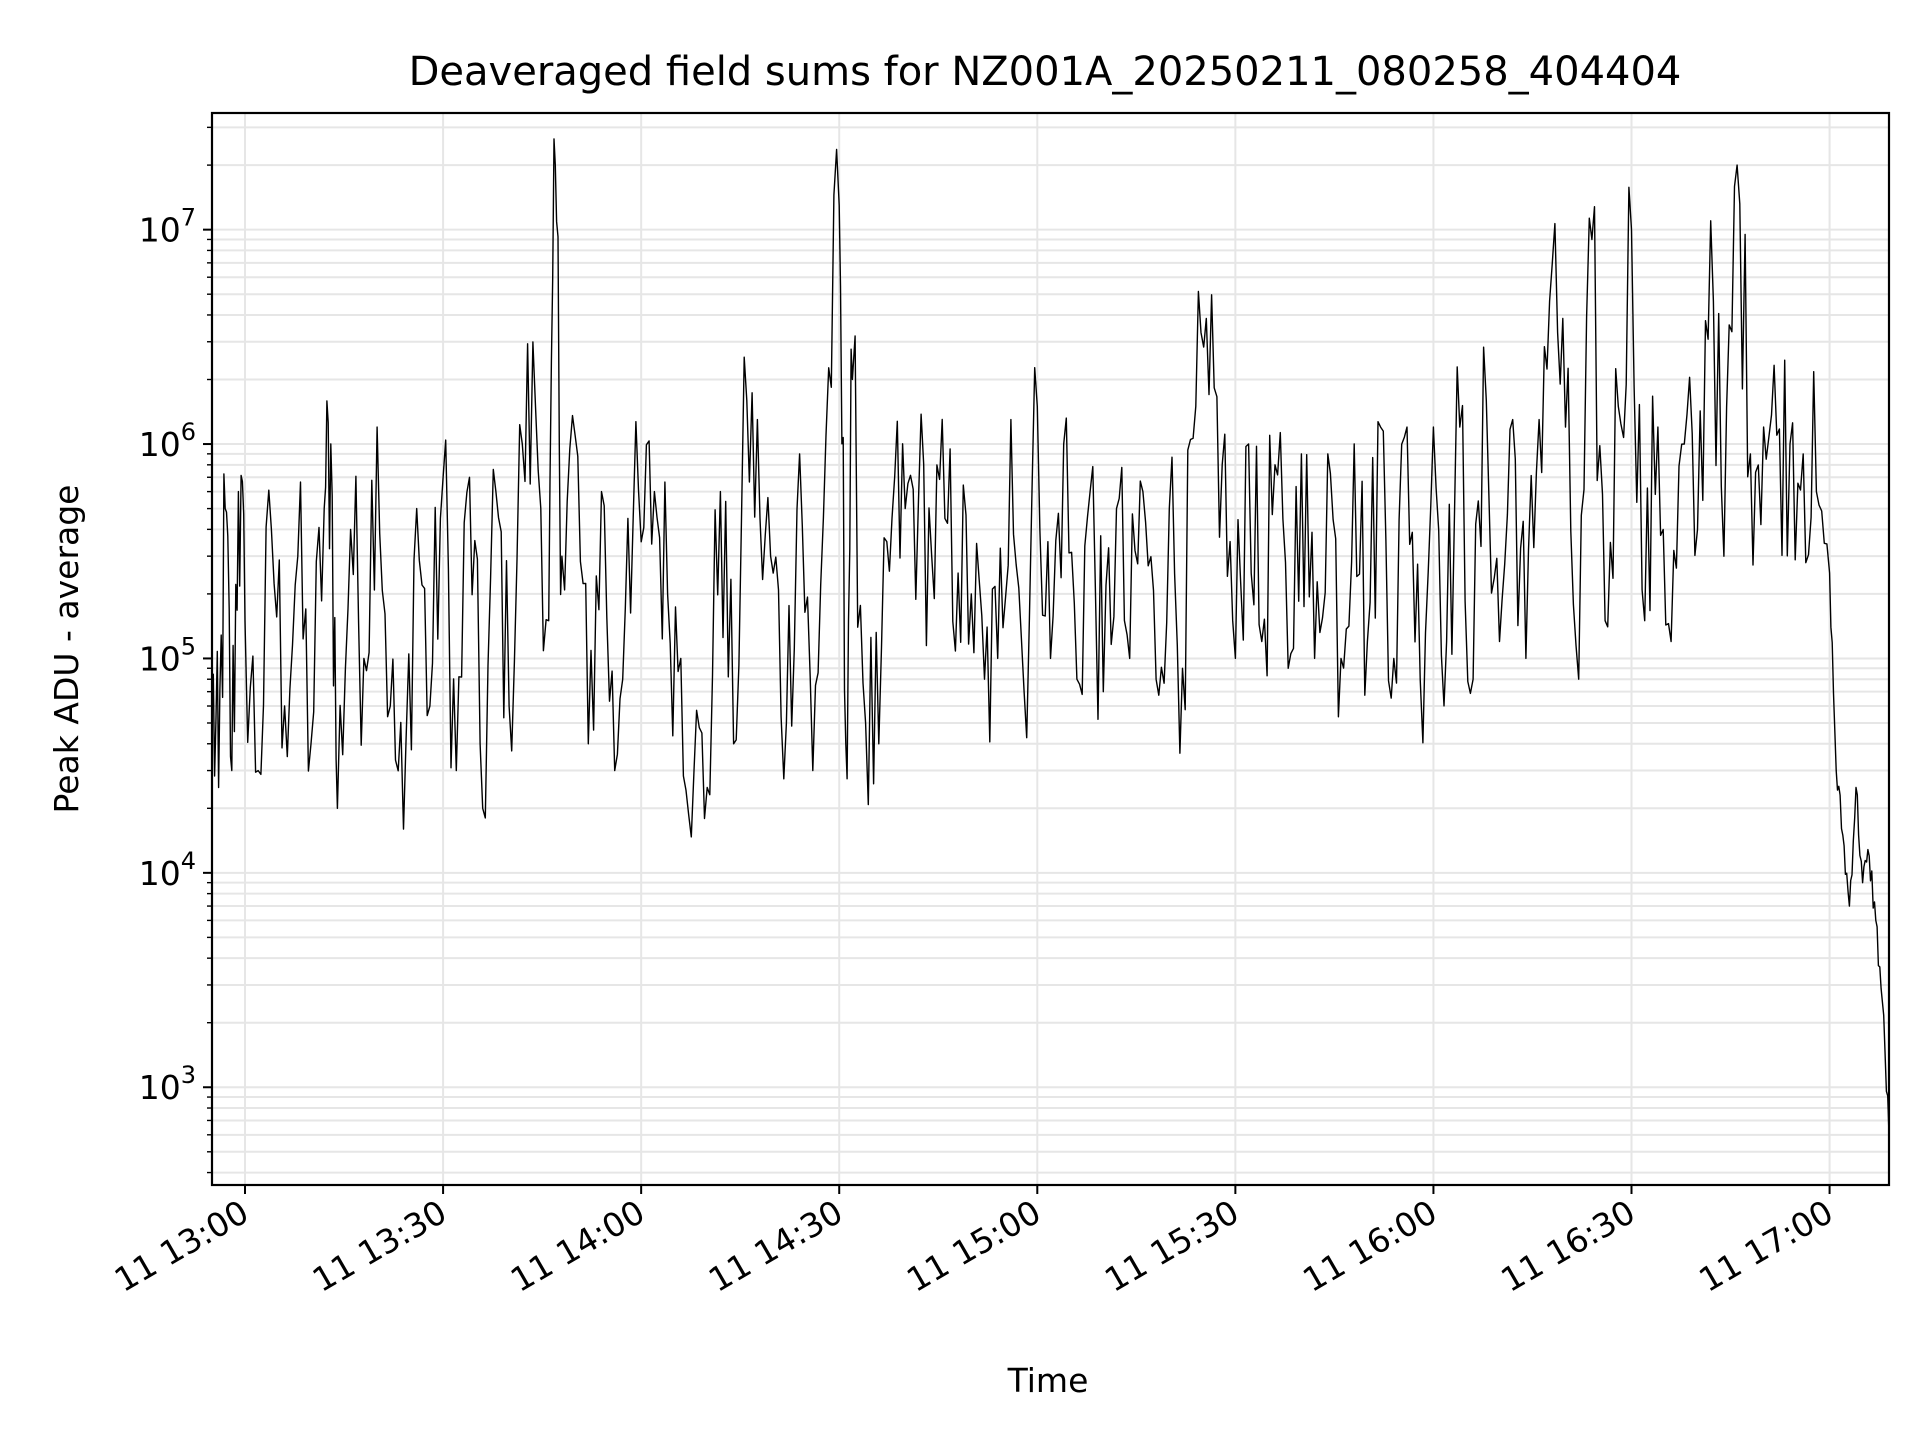 The height and width of the screenshot is (1440, 1920). What do you see at coordinates (188, 218) in the screenshot?
I see `y-tick-exponent: 7` at bounding box center [188, 218].